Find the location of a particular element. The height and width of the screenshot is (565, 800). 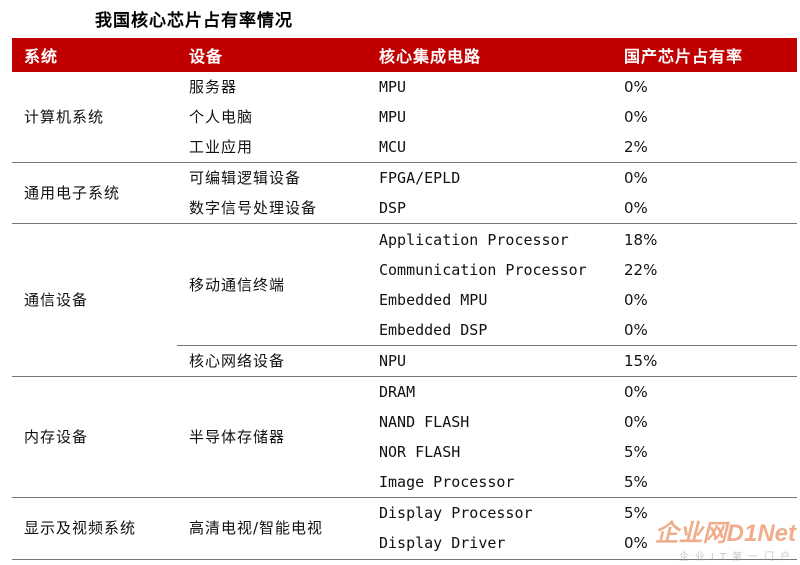

cell-chip: Display Driver is located at coordinates (489, 544).